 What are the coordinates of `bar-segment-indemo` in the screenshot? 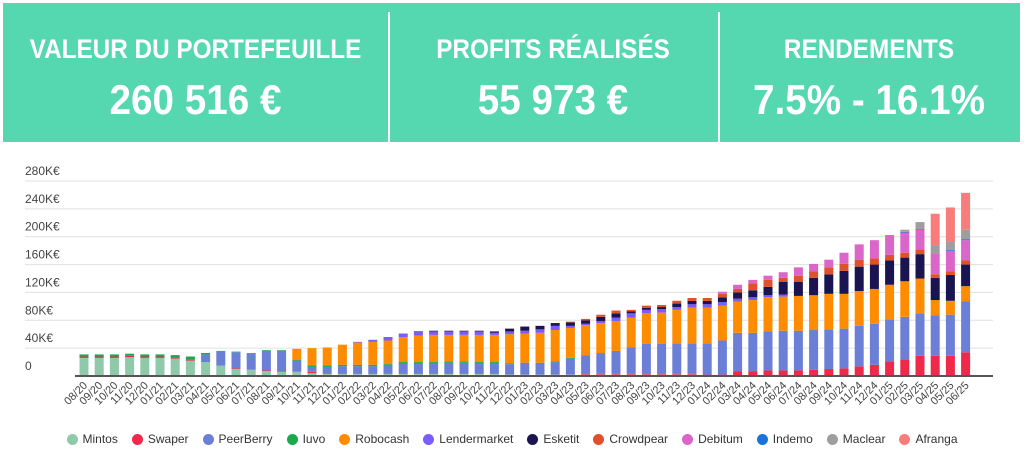 It's located at (920, 229).